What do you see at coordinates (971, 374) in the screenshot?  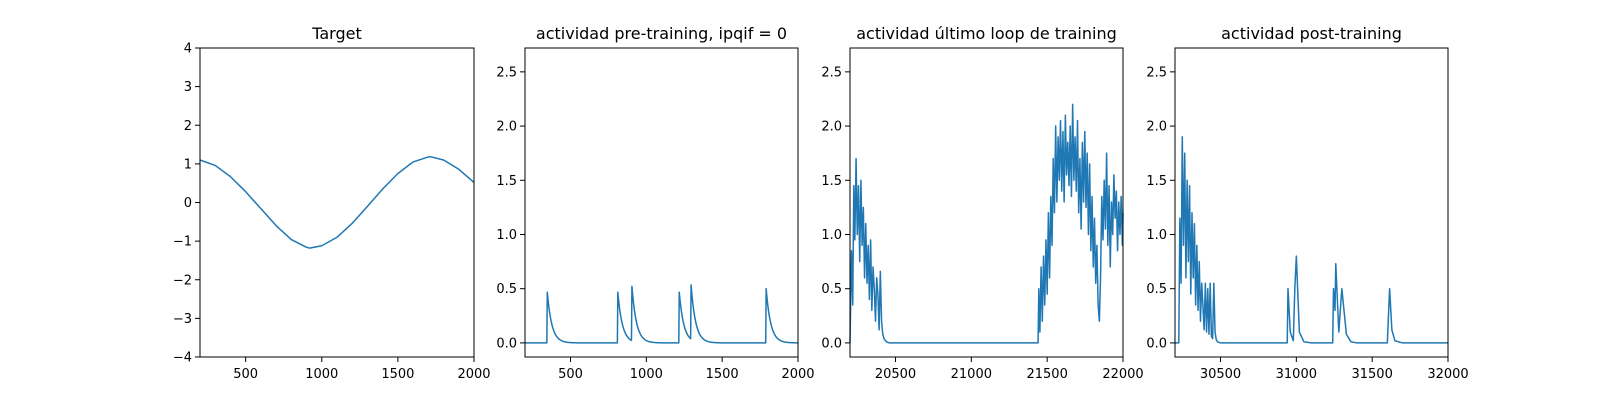 I see `x-tick-label: 21000` at bounding box center [971, 374].